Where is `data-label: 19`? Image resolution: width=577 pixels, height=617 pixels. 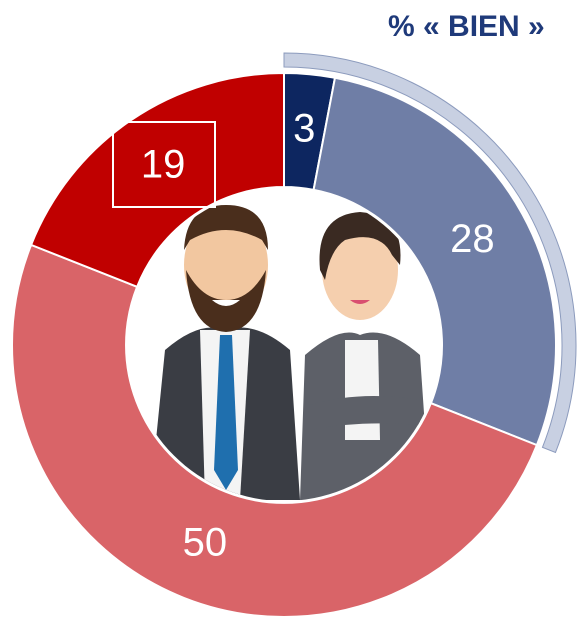 data-label: 19 is located at coordinates (163, 165).